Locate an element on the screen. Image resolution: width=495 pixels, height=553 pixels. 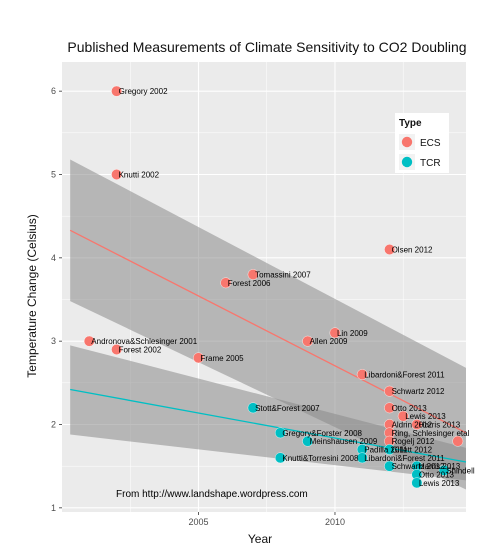
point-label-tcr: Gillett 2012 is located at coordinates (412, 450).